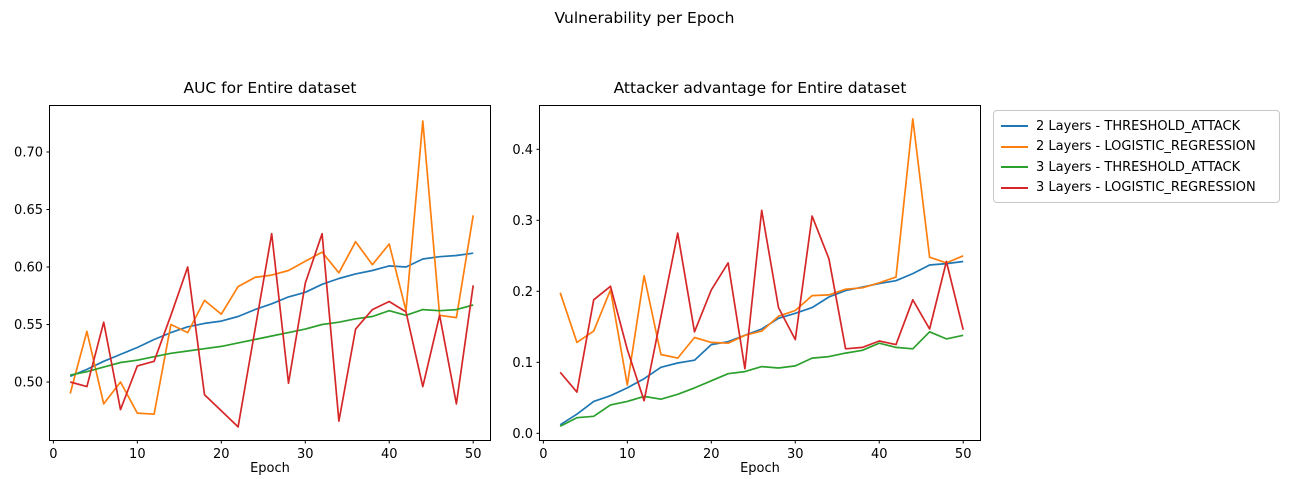 The height and width of the screenshot is (495, 1289). Describe the element at coordinates (522, 292) in the screenshot. I see `y-tick-label: 0.2` at that location.